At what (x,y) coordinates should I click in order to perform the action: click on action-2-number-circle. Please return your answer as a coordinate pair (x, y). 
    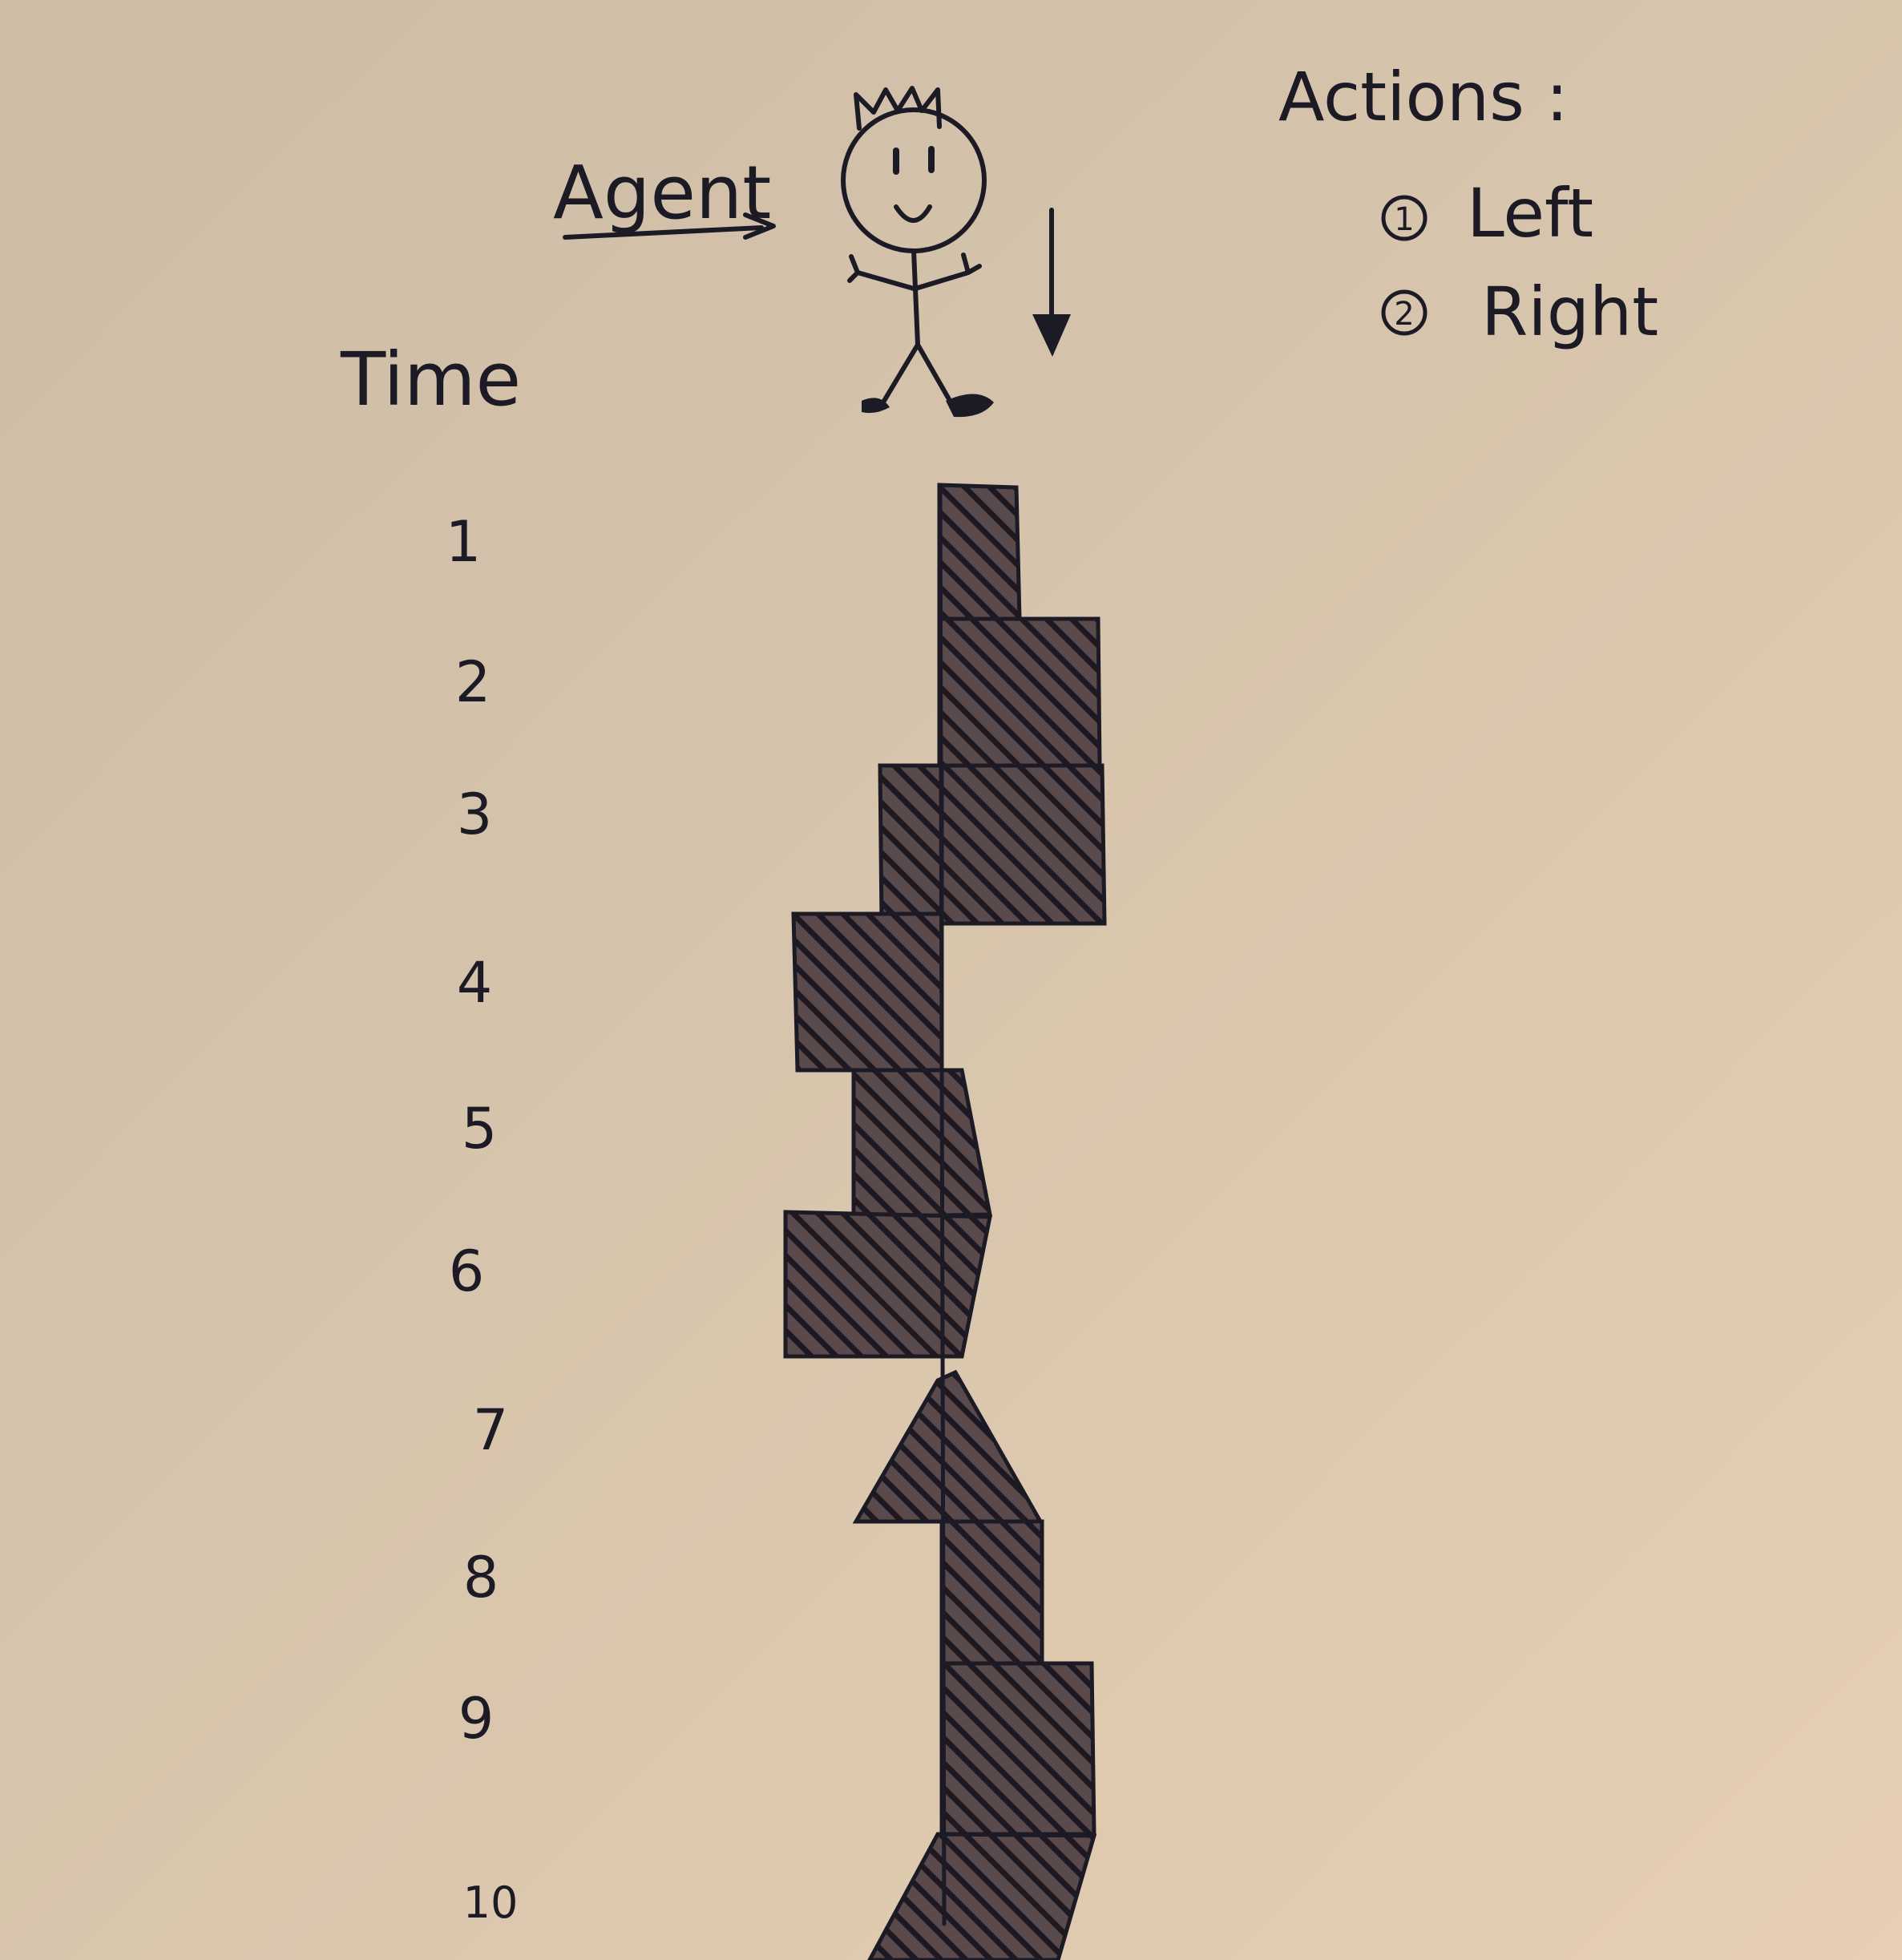
    Looking at the image, I should click on (1404, 312).